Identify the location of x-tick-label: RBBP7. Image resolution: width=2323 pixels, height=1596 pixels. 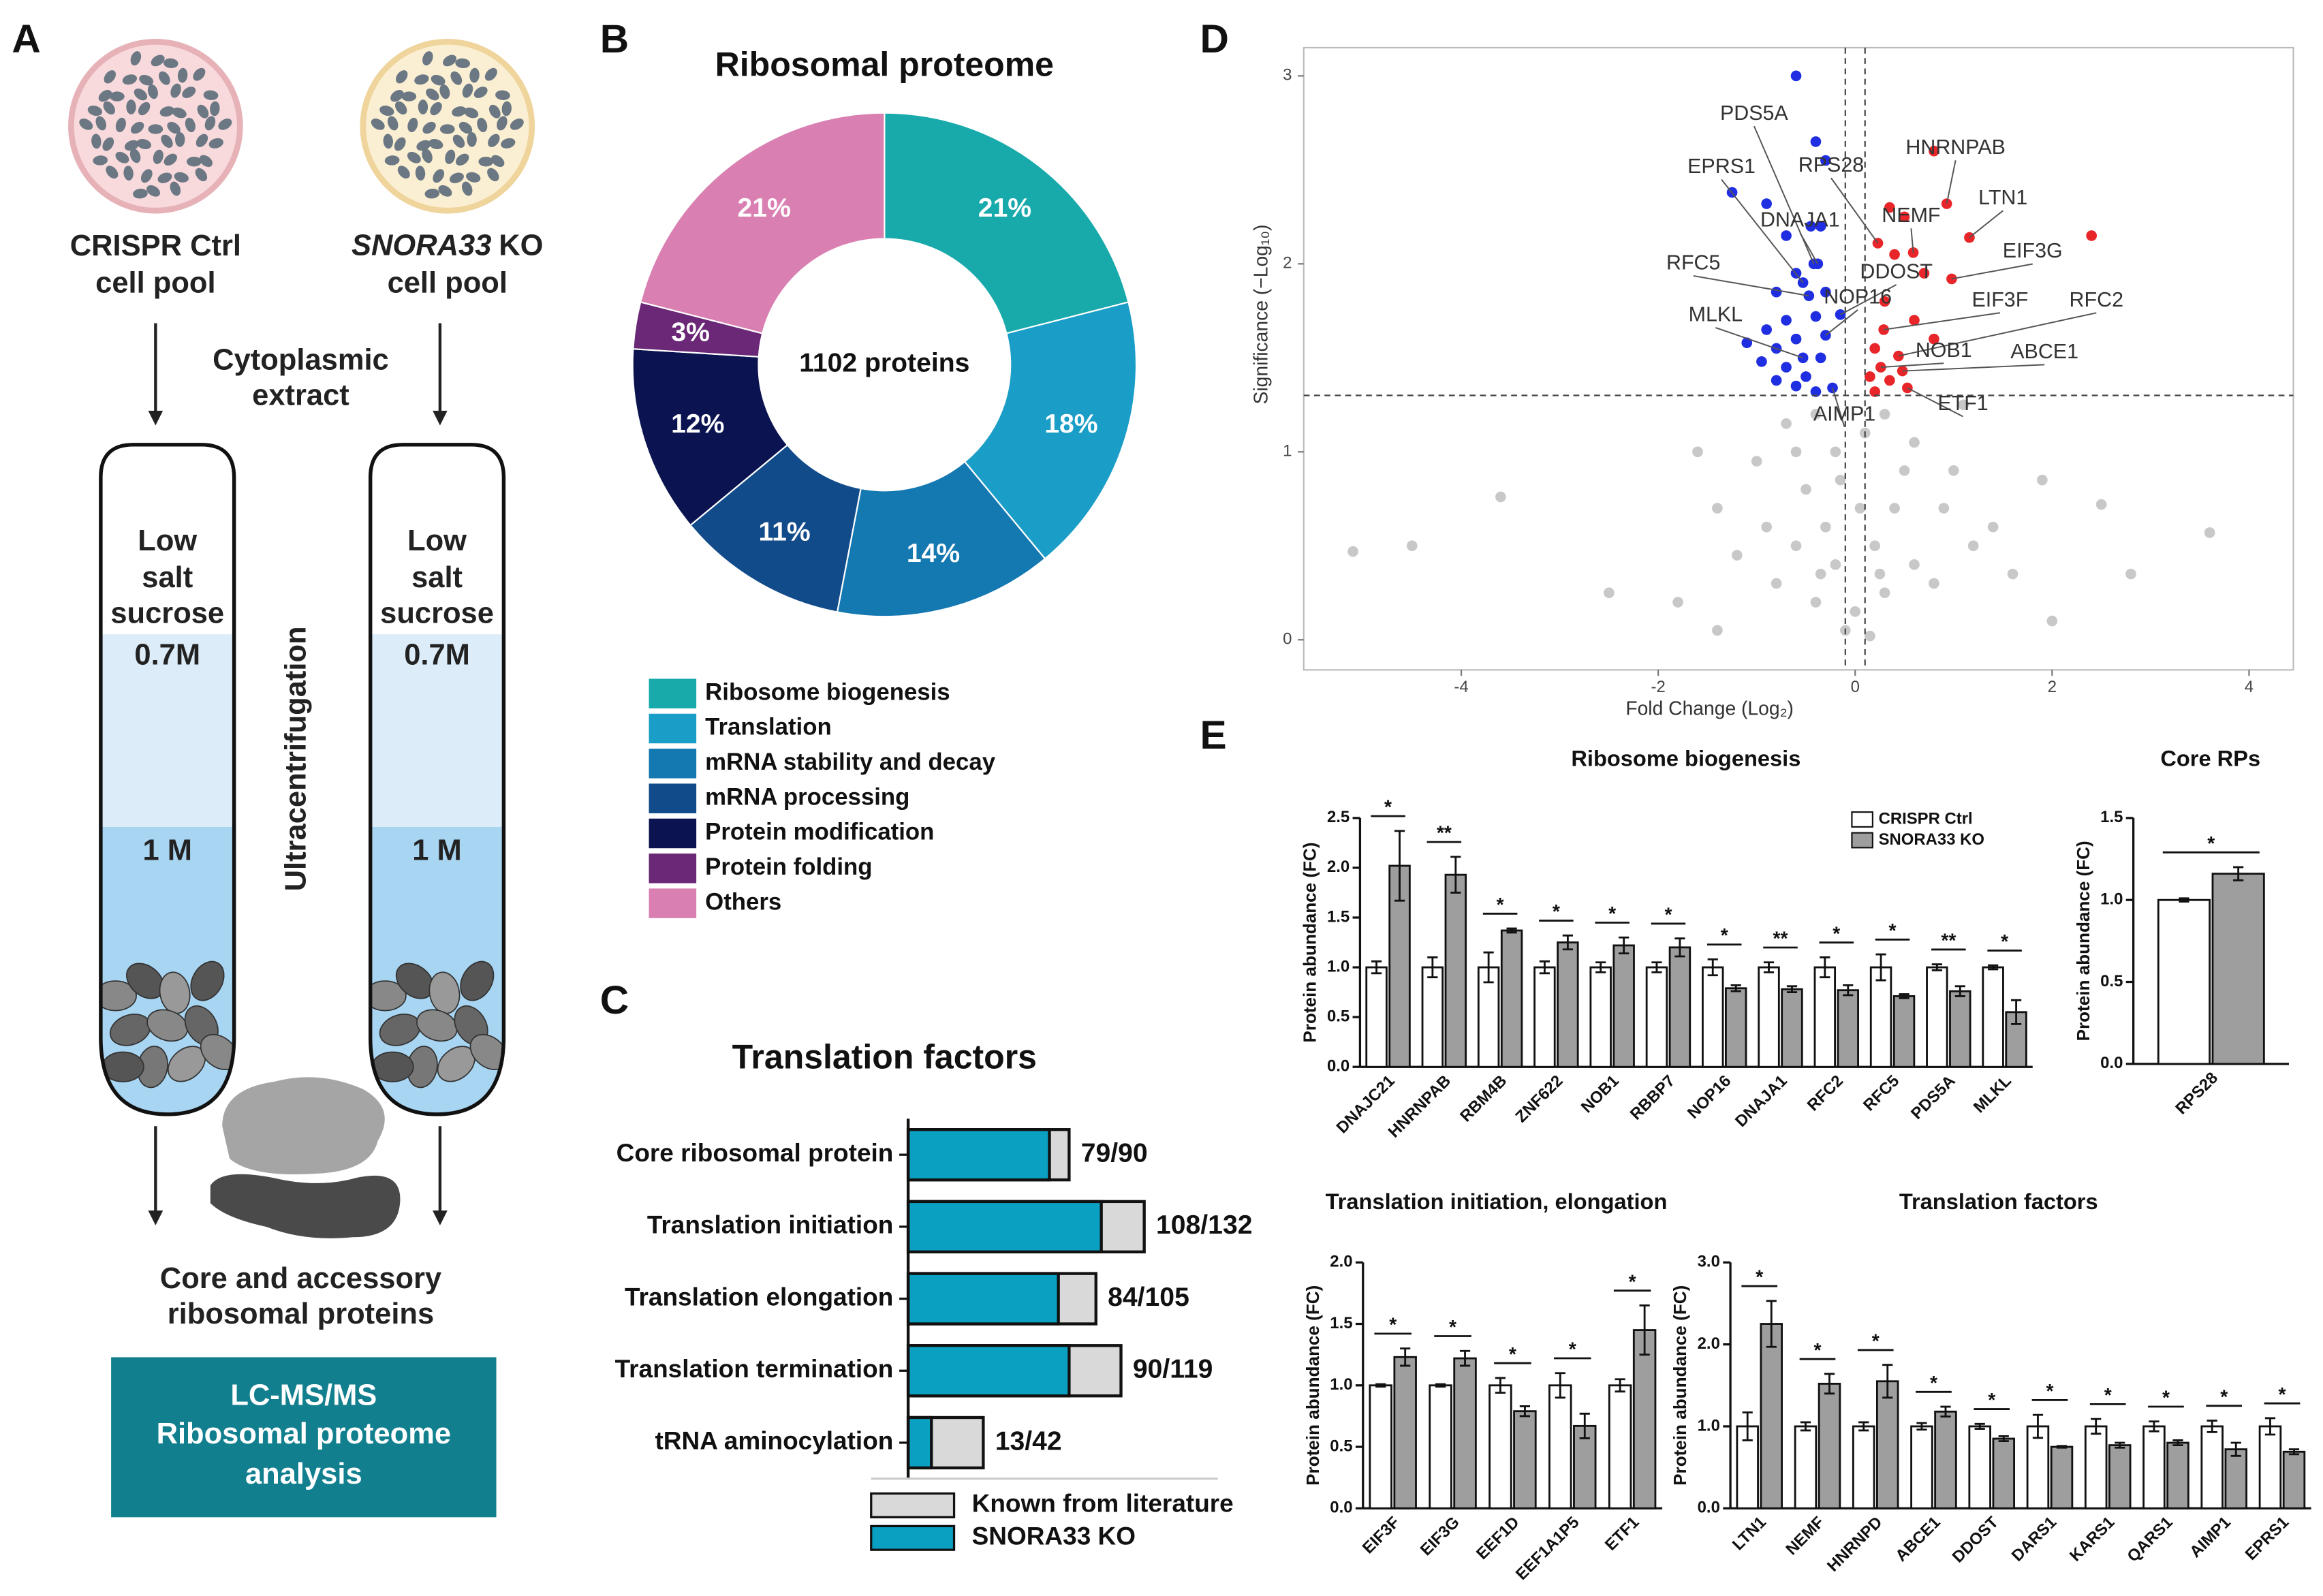
(1653, 1097).